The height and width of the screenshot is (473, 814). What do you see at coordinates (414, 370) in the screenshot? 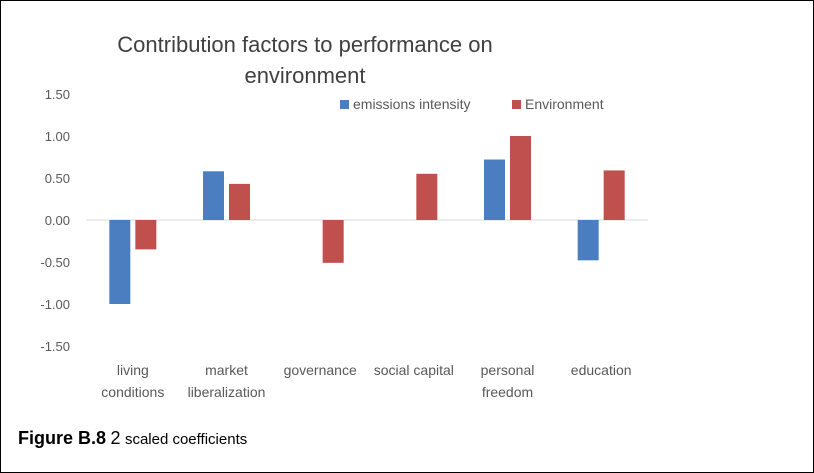
I see `x-tick-label: social capital` at bounding box center [414, 370].